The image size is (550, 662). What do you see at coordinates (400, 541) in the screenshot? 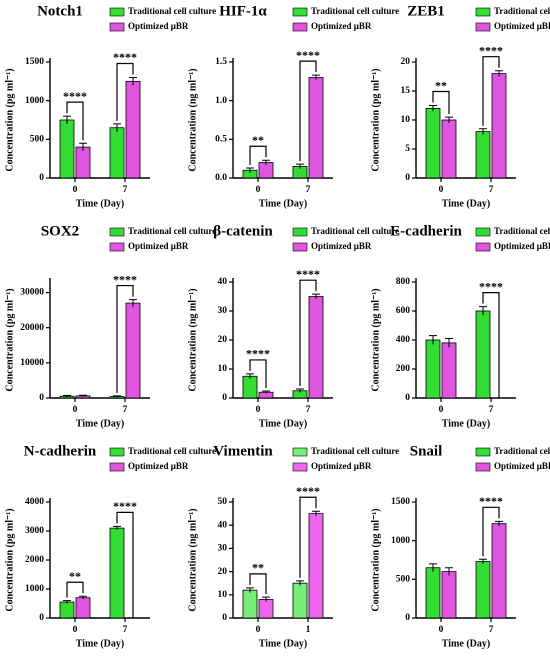
I see `y-tick-label: 1000` at bounding box center [400, 541].